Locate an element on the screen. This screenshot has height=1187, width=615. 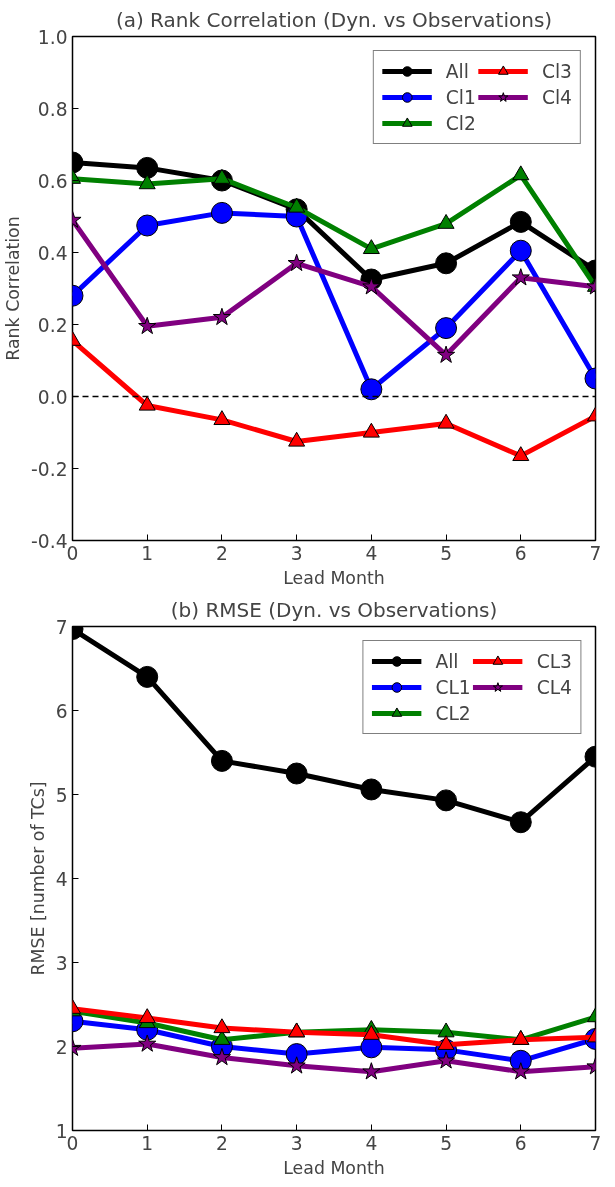
chart-title: (a) Rank Correlation (Dyn. vs Observations) is located at coordinates (334, 19).